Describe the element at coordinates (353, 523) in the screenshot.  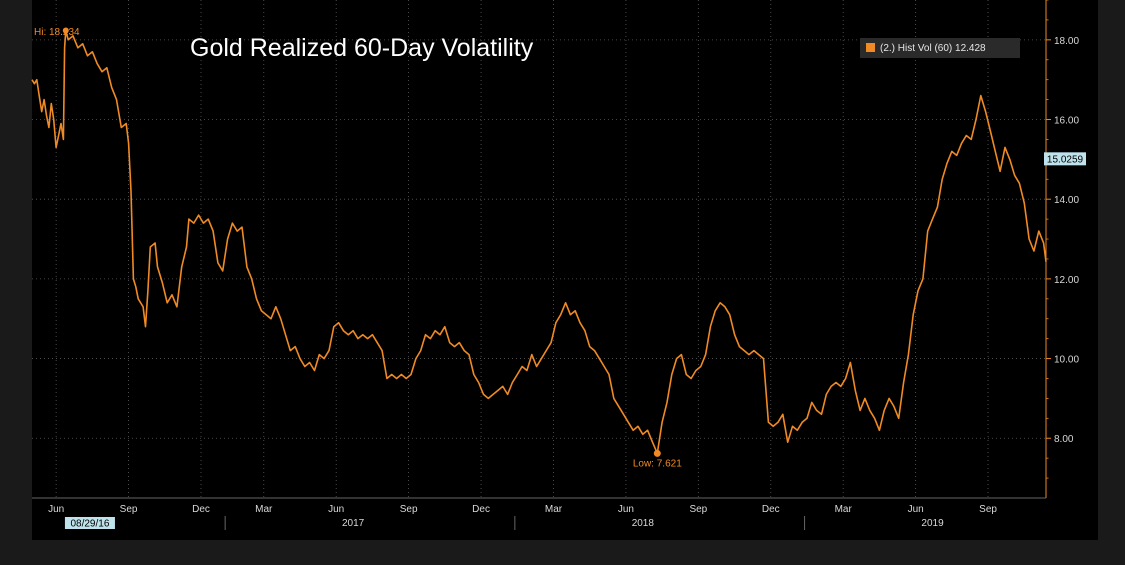
I see `x-year-label: 2017` at that location.